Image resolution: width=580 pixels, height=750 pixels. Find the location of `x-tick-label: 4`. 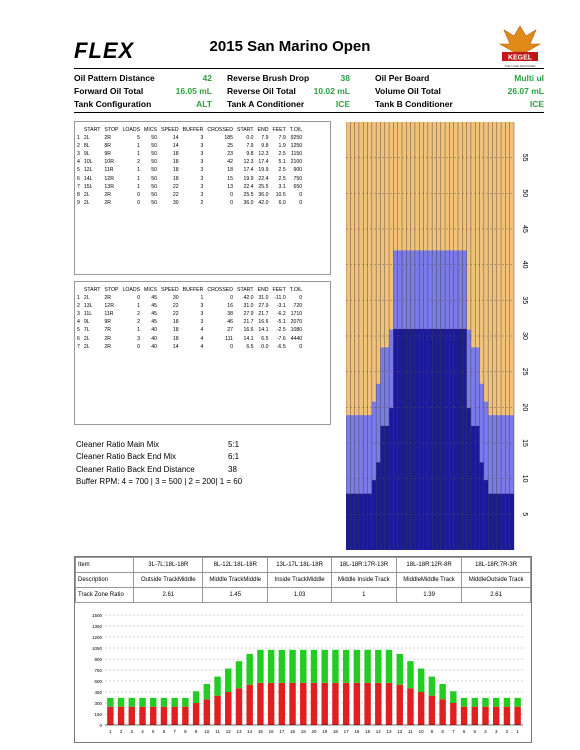

x-tick-label: 4 is located at coordinates (142, 731).